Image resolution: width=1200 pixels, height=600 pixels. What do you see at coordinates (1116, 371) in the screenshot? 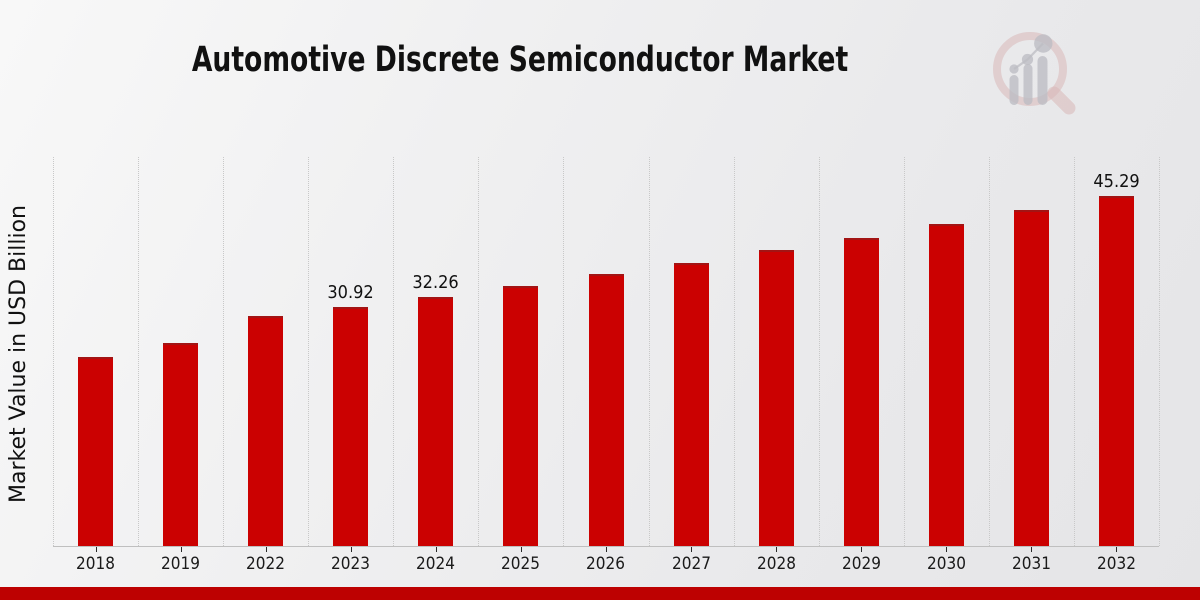
I see `bar-2032` at bounding box center [1116, 371].